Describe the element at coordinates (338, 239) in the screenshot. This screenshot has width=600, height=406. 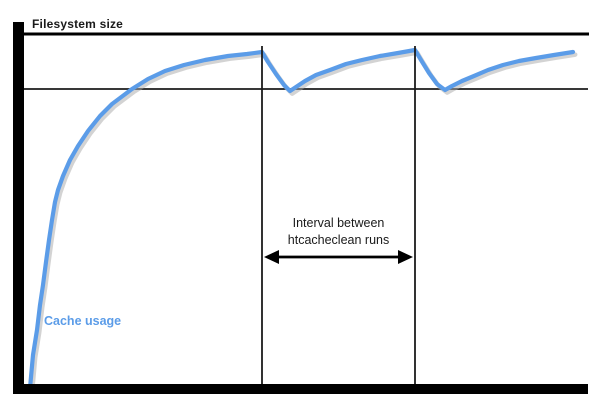
I see `interval-annotation-line2: htcacheclean runs` at that location.